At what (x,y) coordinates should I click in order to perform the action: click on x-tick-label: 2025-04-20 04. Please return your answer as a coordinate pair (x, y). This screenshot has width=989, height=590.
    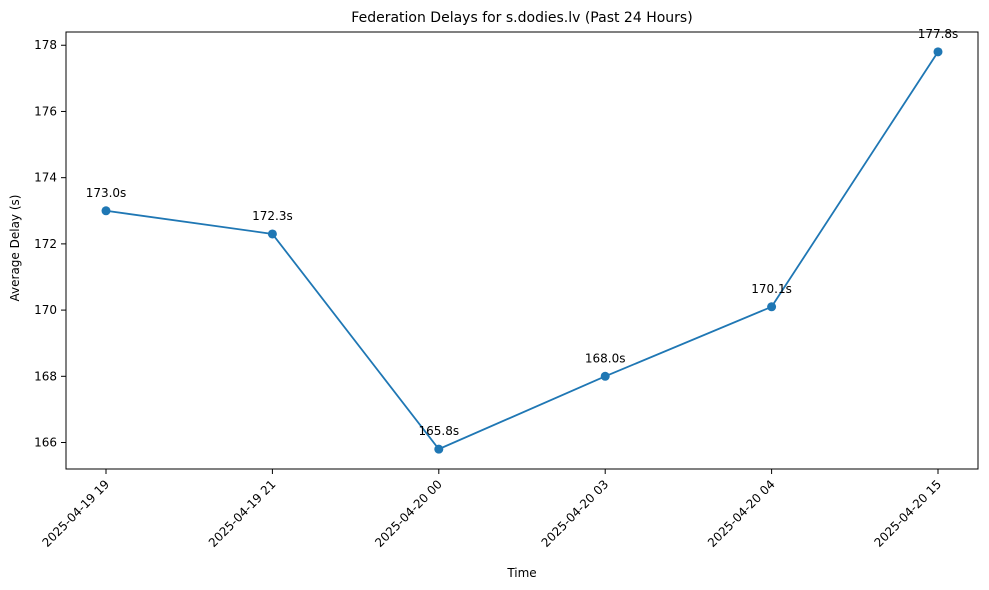
    Looking at the image, I should click on (741, 513).